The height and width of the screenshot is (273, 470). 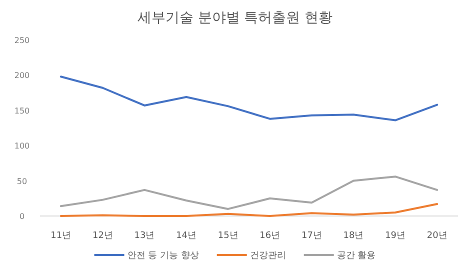 I want to click on x-tick-label: 16년, so click(x=270, y=236).